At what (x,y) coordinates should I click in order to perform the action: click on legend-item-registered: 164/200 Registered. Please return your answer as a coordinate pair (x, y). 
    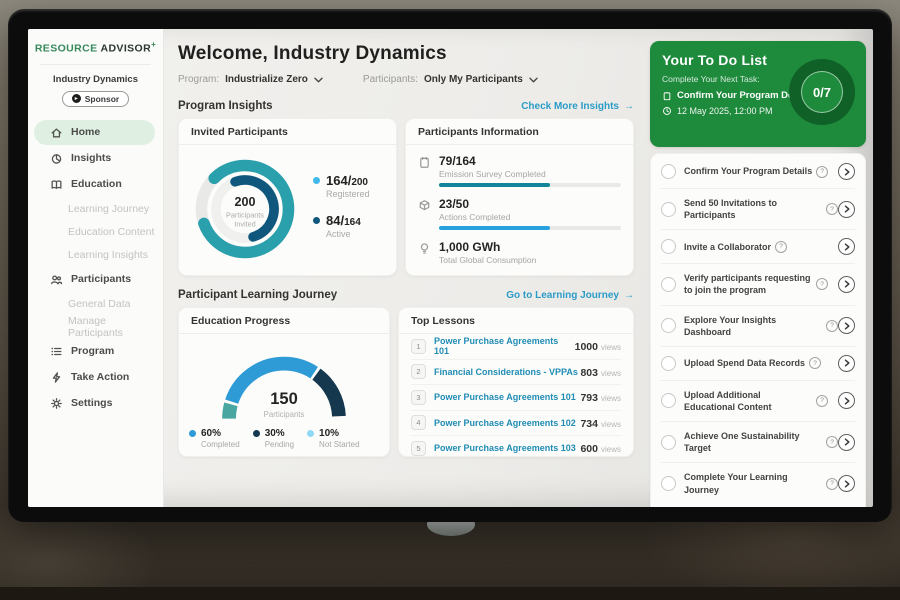
    Looking at the image, I should click on (341, 186).